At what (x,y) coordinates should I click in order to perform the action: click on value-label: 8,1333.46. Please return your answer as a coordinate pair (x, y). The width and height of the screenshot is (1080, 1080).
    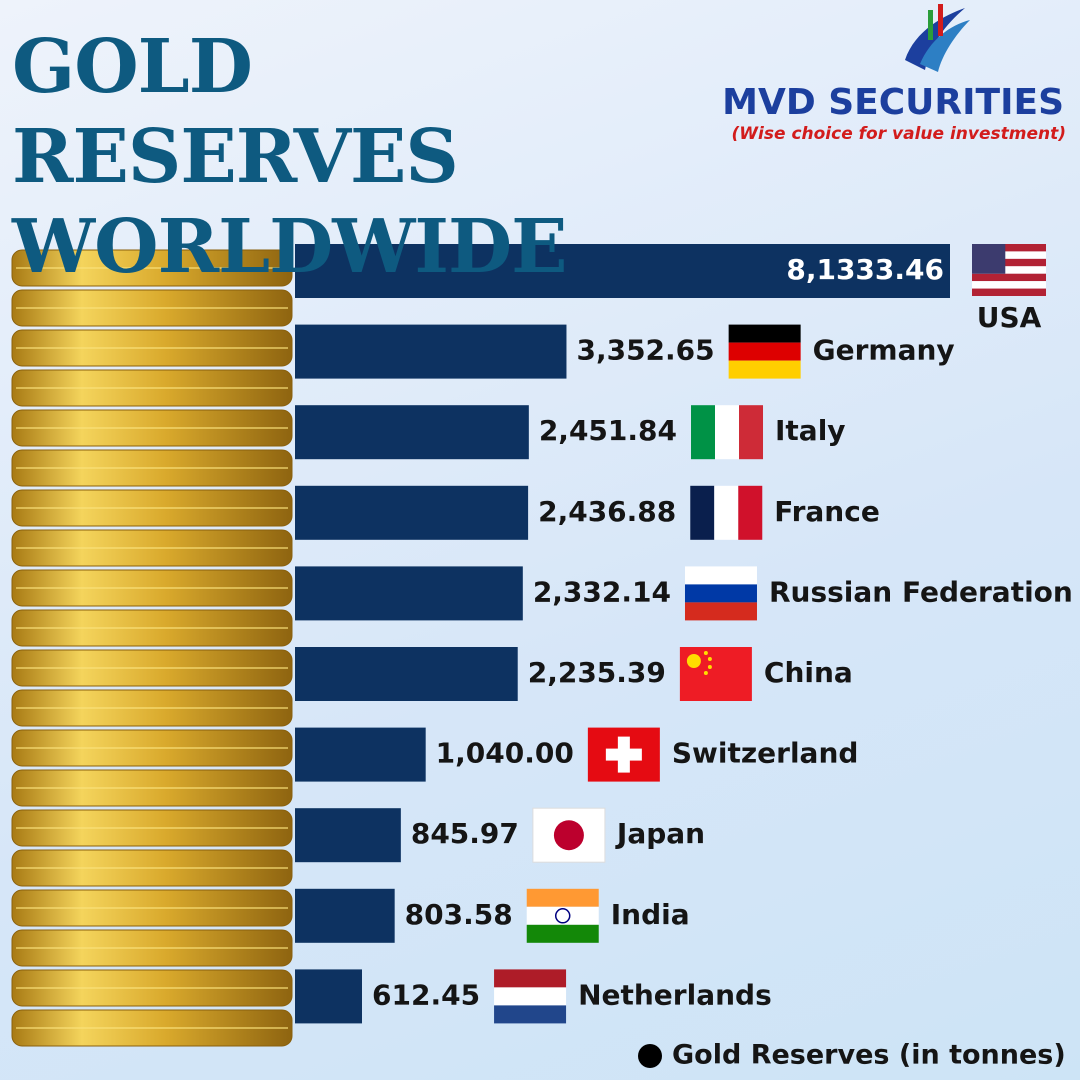
    Looking at the image, I should click on (865, 269).